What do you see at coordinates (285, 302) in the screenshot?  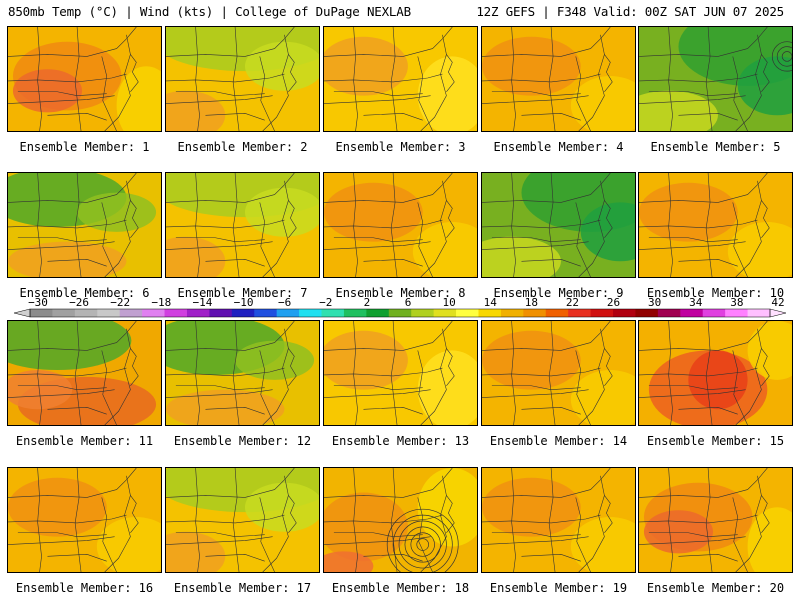 I see `colorbar-tick-label: −6` at bounding box center [285, 302].